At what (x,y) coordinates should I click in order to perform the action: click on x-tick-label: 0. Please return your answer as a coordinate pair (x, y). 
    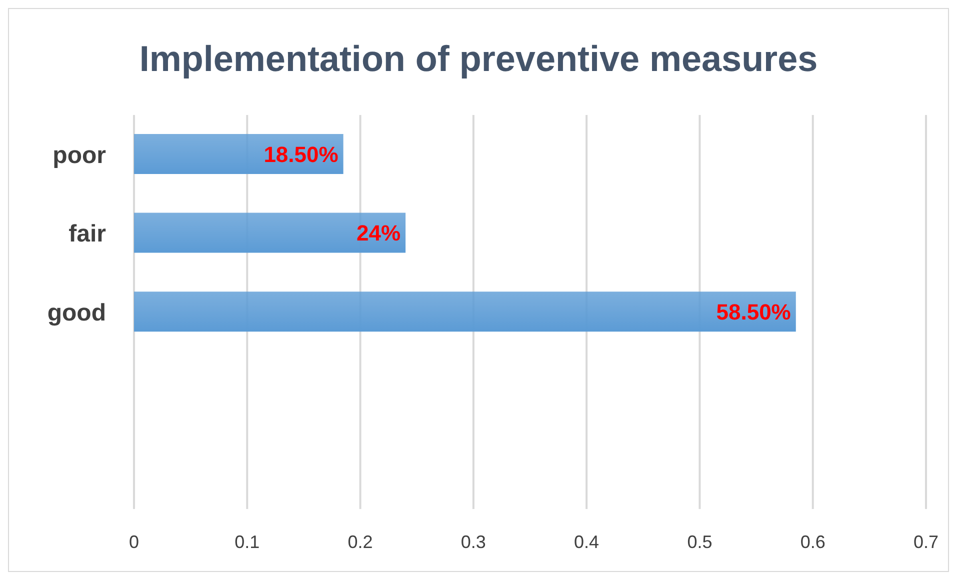
    Looking at the image, I should click on (134, 542).